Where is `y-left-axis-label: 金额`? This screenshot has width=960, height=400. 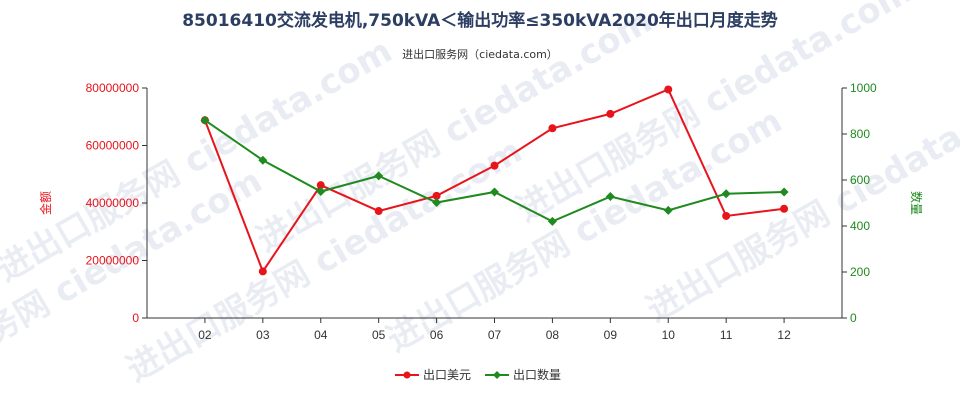 y-left-axis-label: 金额 is located at coordinates (45, 203).